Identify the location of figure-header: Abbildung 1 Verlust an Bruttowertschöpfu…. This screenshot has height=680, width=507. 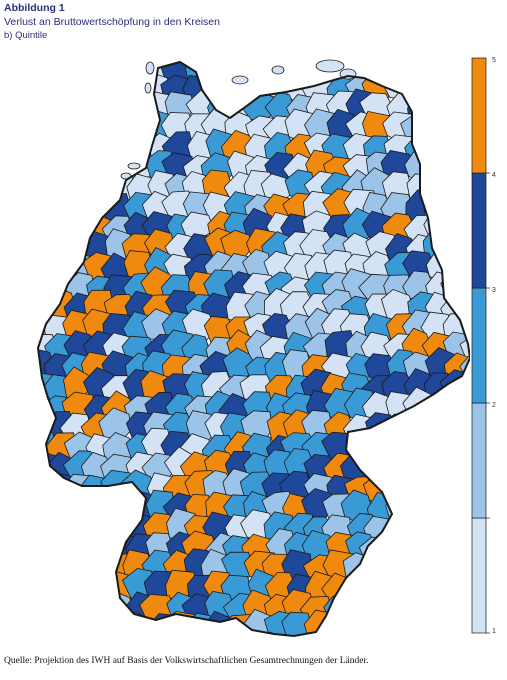
(112, 22).